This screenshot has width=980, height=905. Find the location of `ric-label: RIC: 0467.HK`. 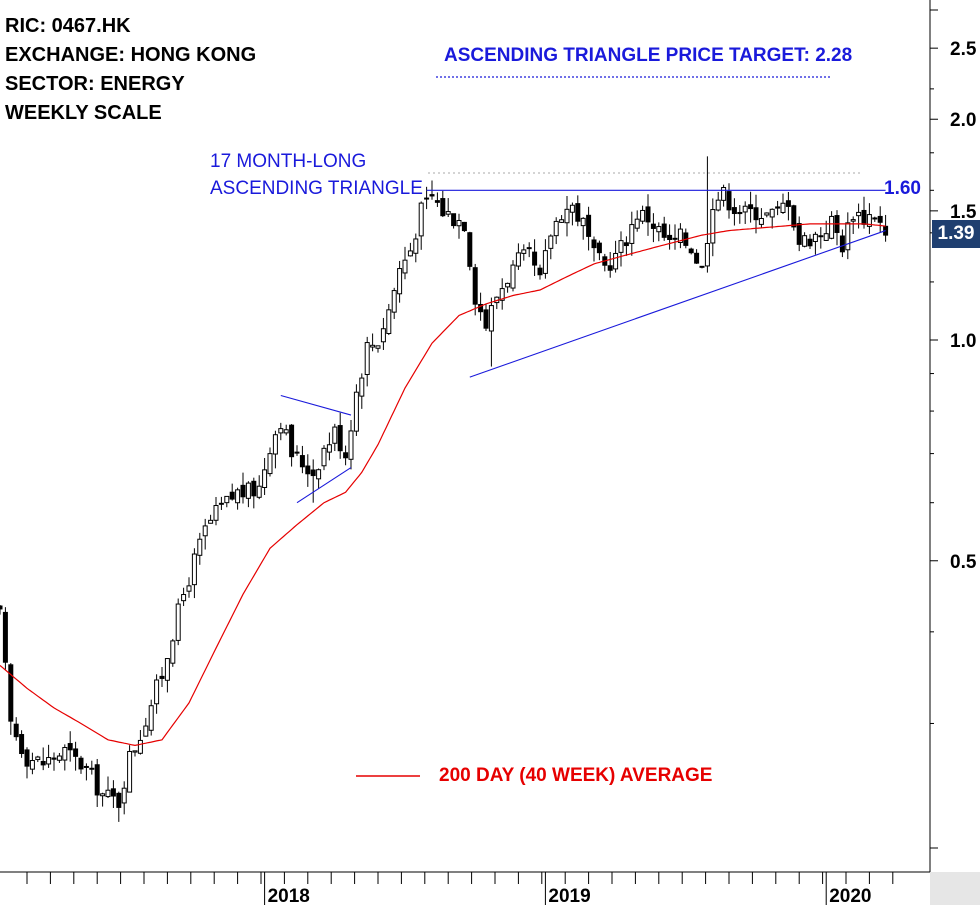

ric-label: RIC: 0467.HK is located at coordinates (68, 26).